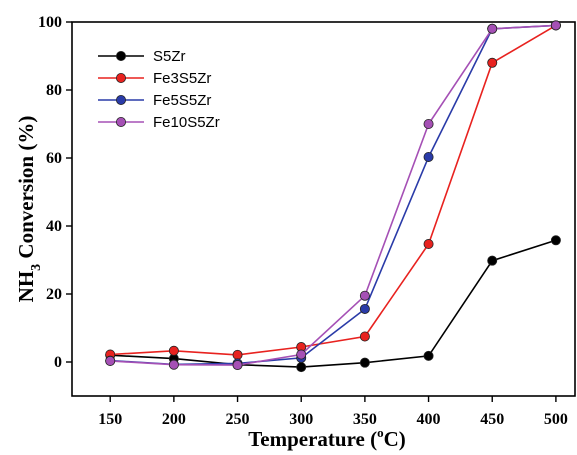  What do you see at coordinates (142, 56) in the screenshot?
I see `legend-item: S5Zr` at bounding box center [142, 56].